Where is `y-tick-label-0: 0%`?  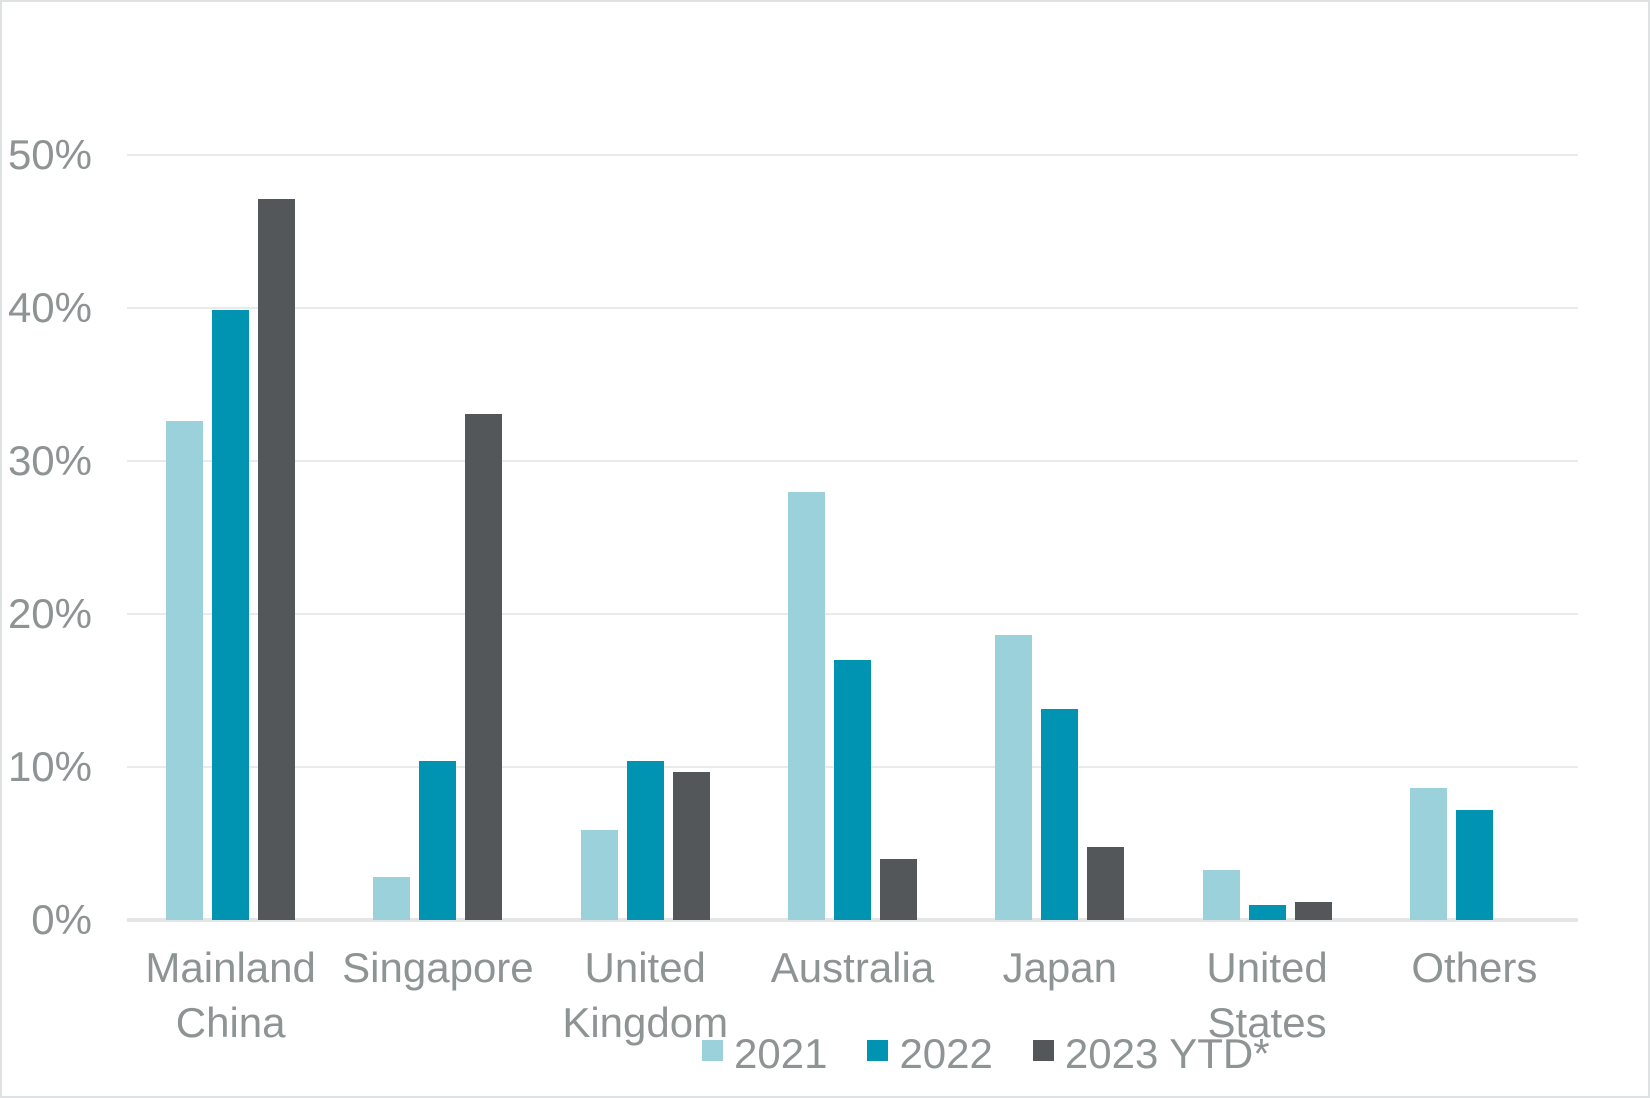
y-tick-label-0: 0% is located at coordinates (61, 919).